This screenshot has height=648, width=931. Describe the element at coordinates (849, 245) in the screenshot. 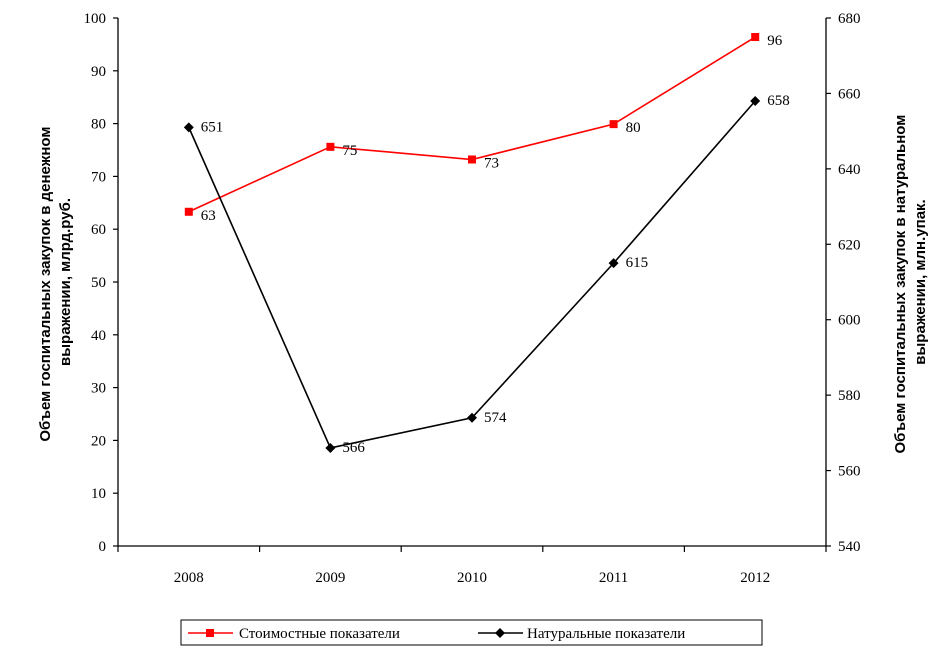

I see `right-y-tick-label: 620` at that location.